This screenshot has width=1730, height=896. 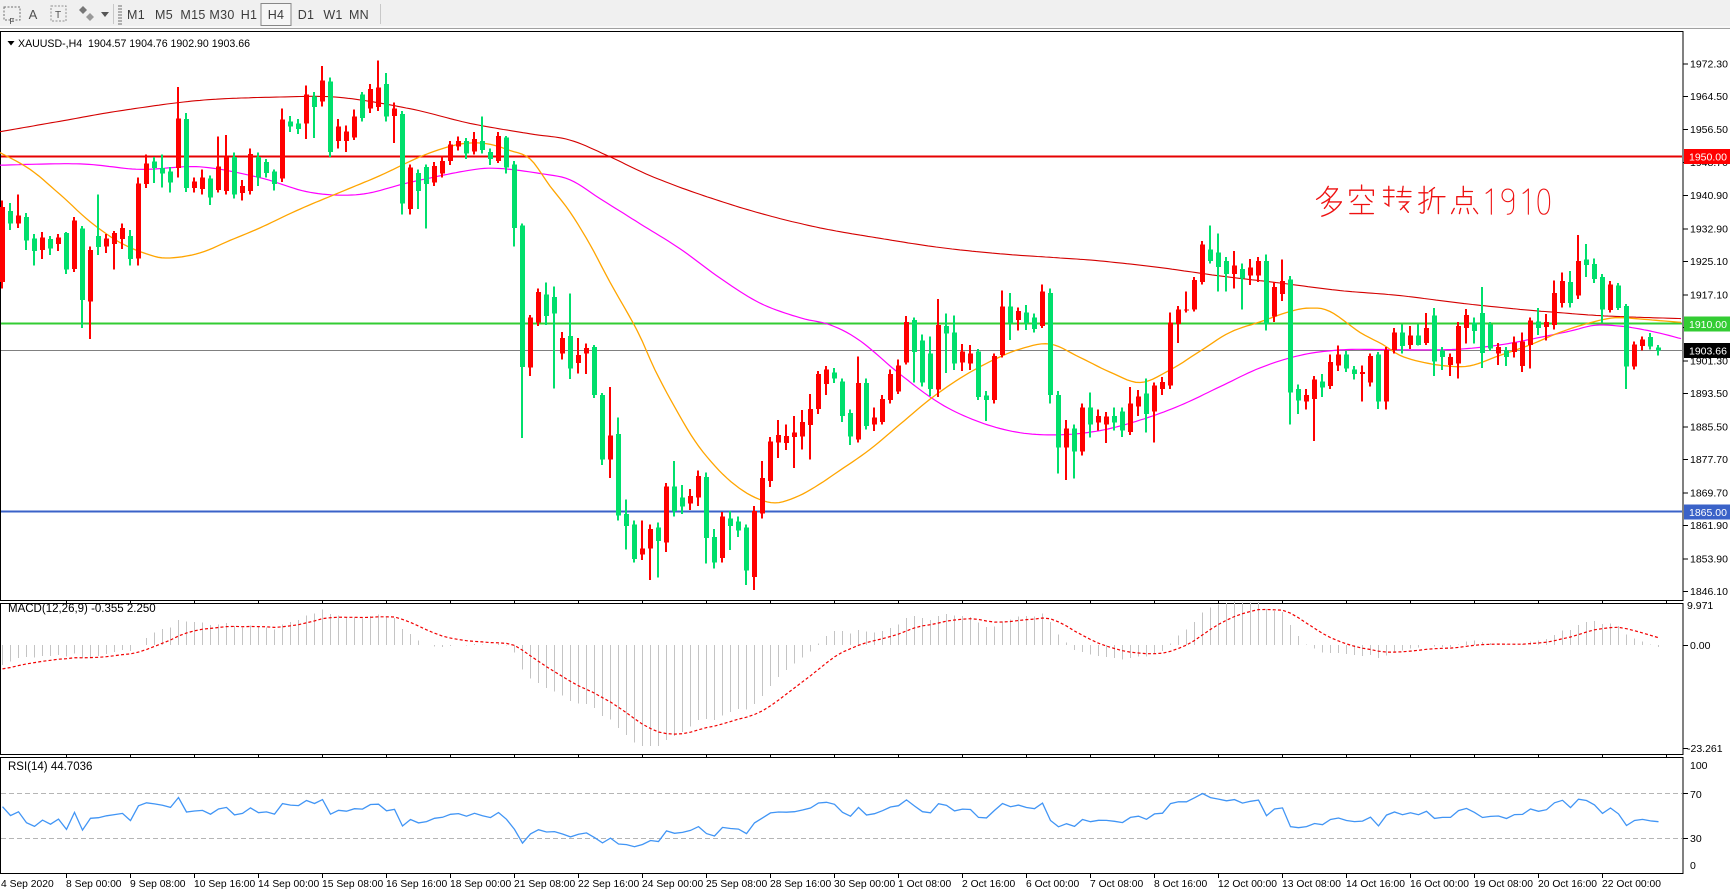 What do you see at coordinates (1696, 839) in the screenshot?
I see `svg-text: 30` at bounding box center [1696, 839].